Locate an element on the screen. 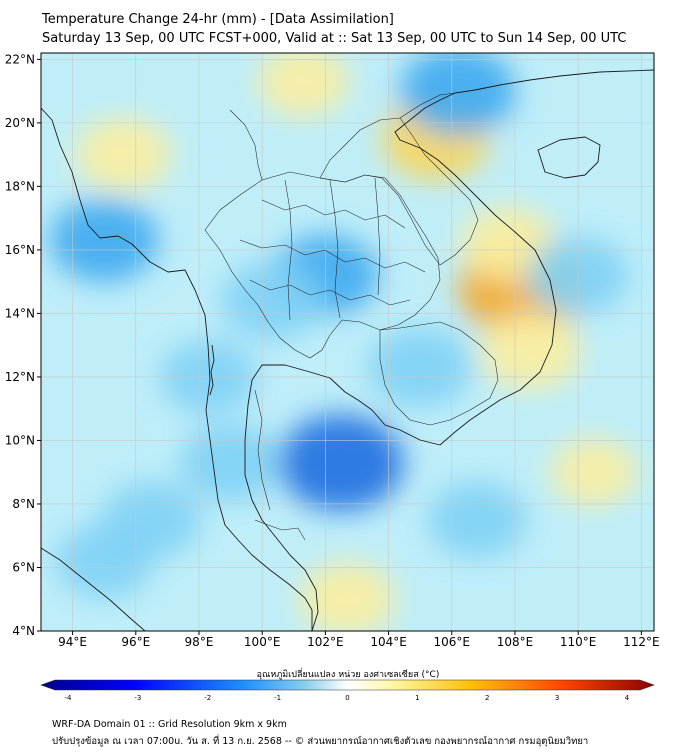 This screenshot has height=756, width=676. coastline-sumatra is located at coordinates (93, 589).